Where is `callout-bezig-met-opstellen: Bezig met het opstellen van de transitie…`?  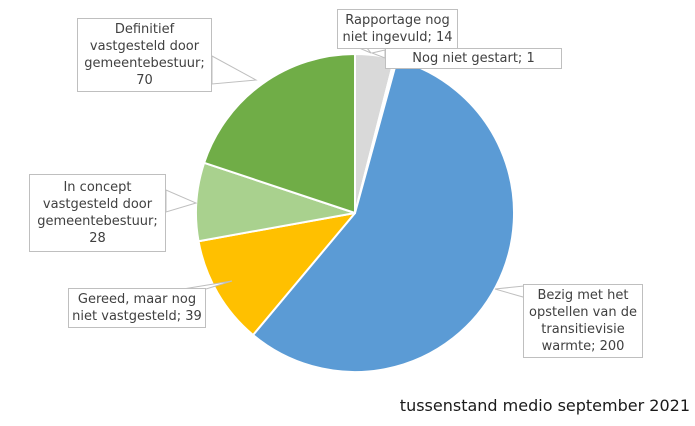
callout-bezig-met-opstellen: Bezig met het opstellen van de transitie… is located at coordinates (583, 321).